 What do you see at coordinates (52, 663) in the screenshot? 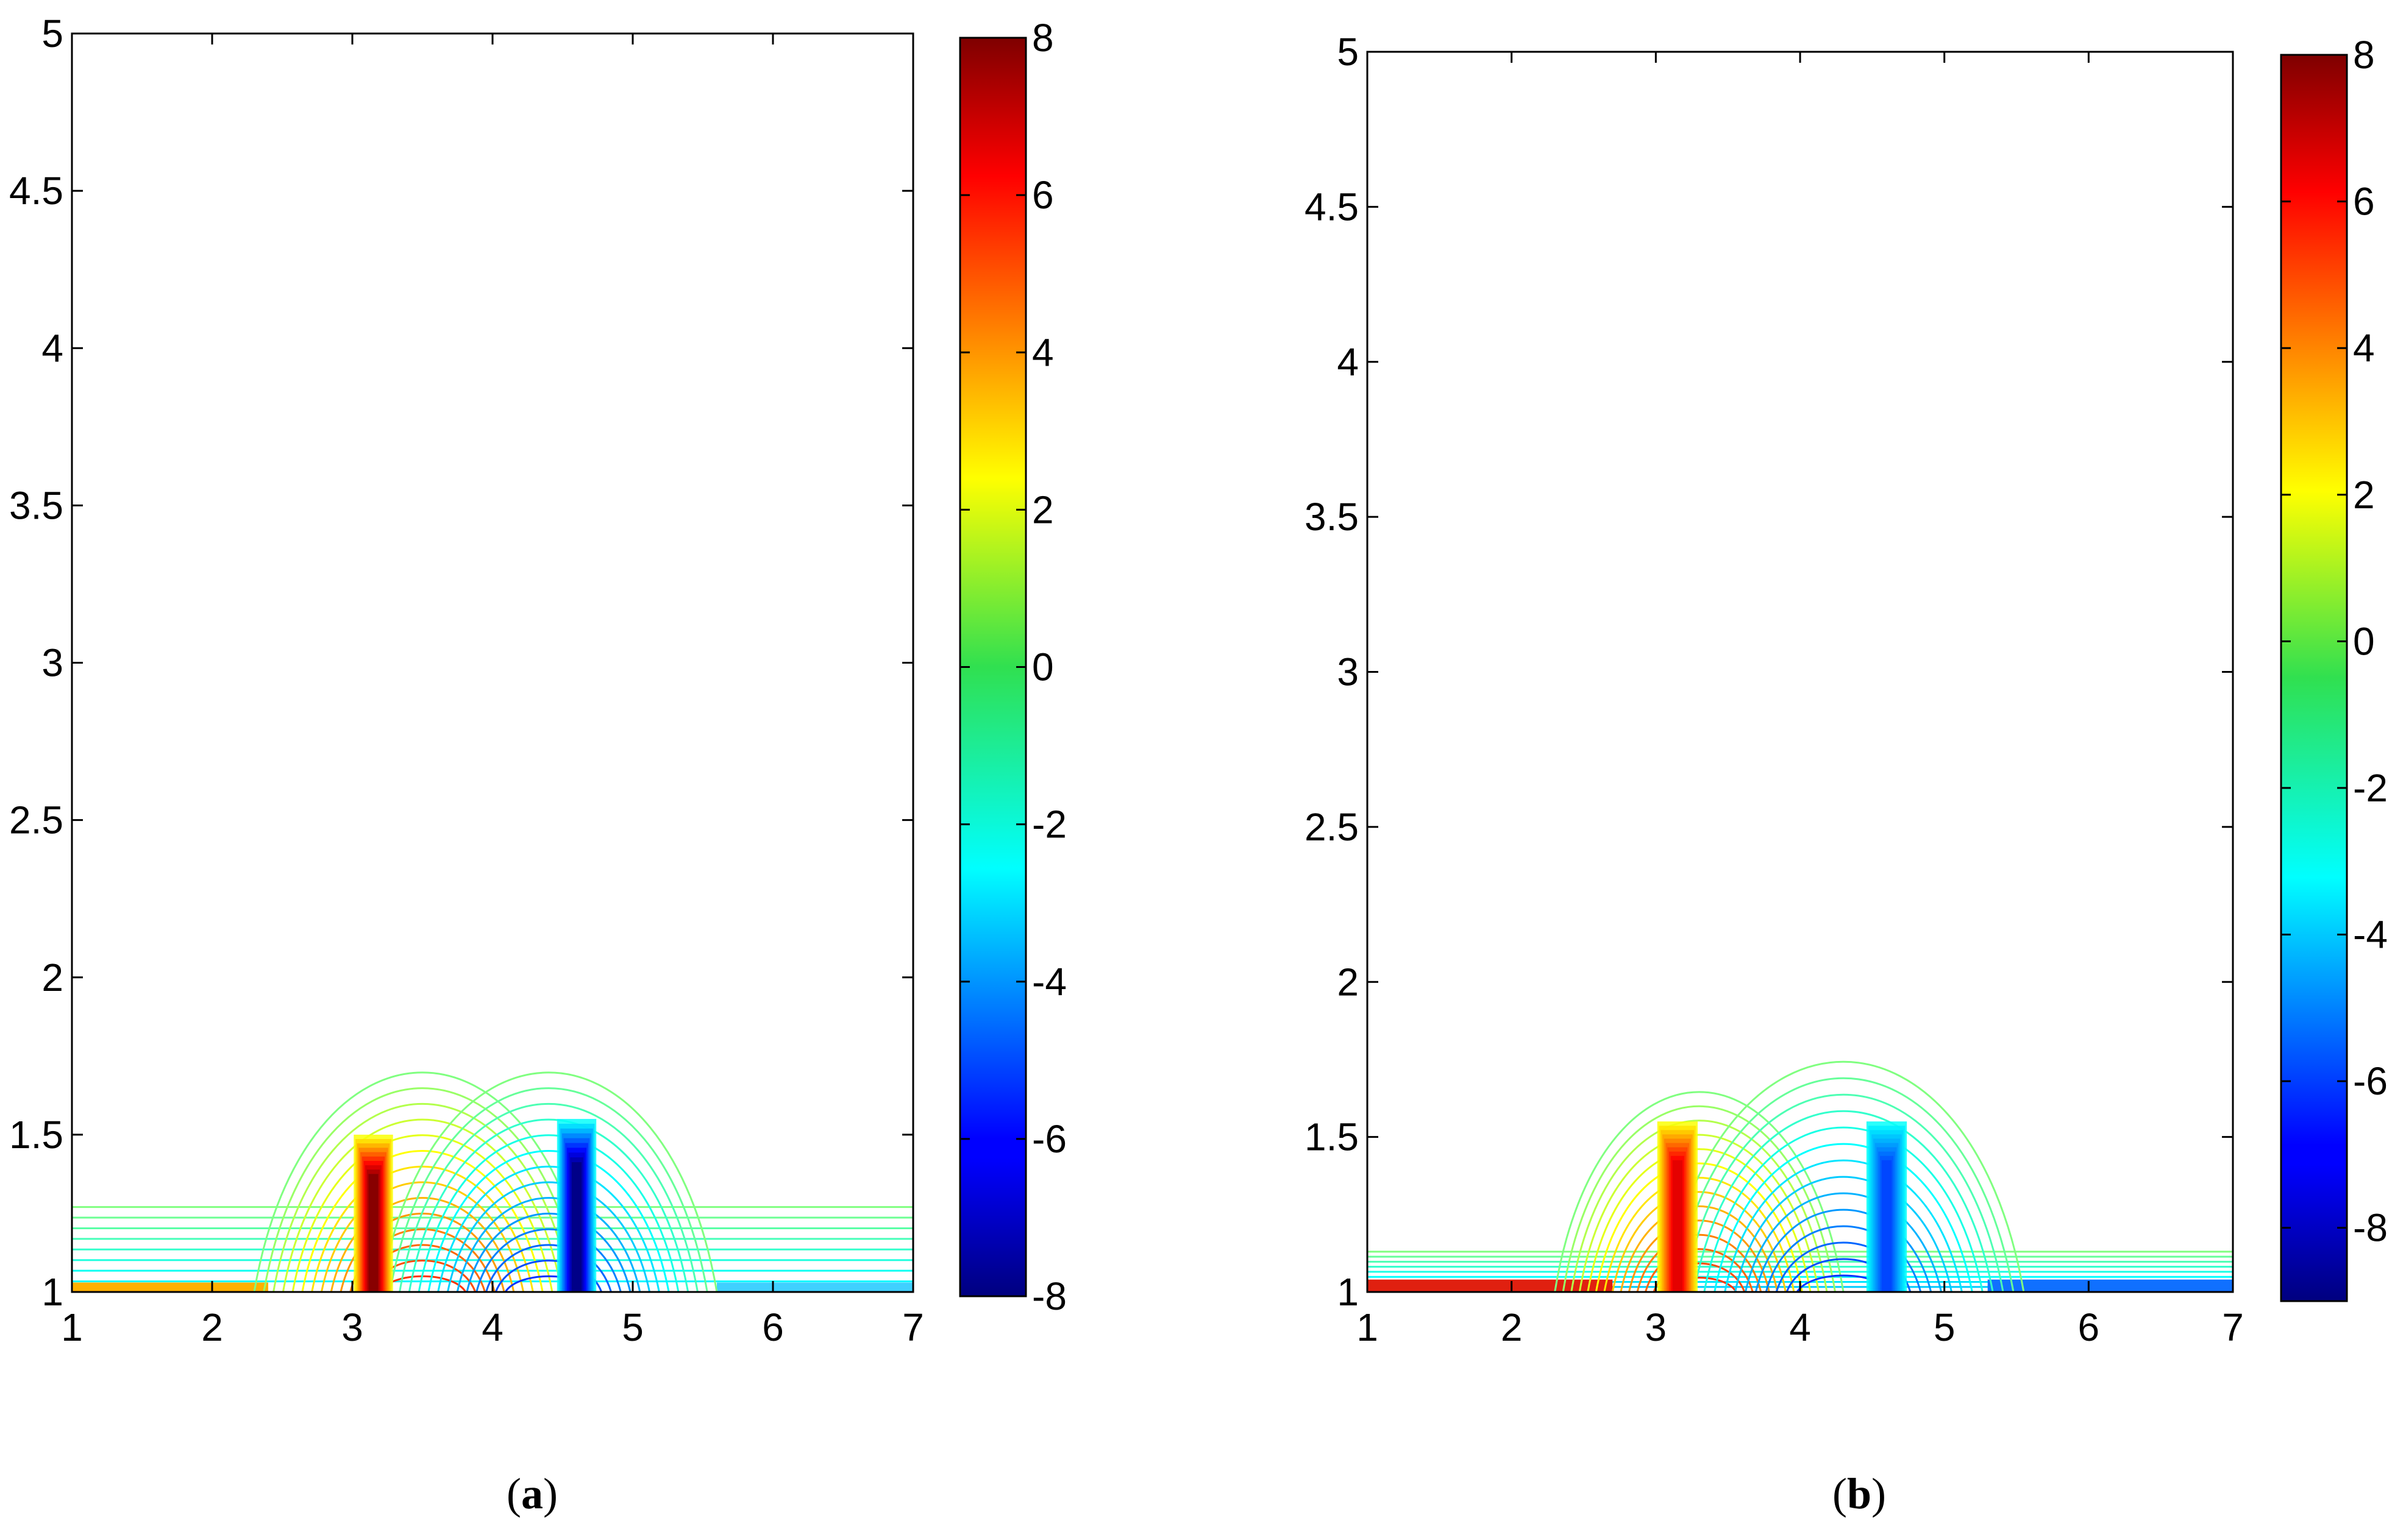
I see `y-tick-label: 3` at bounding box center [52, 663].